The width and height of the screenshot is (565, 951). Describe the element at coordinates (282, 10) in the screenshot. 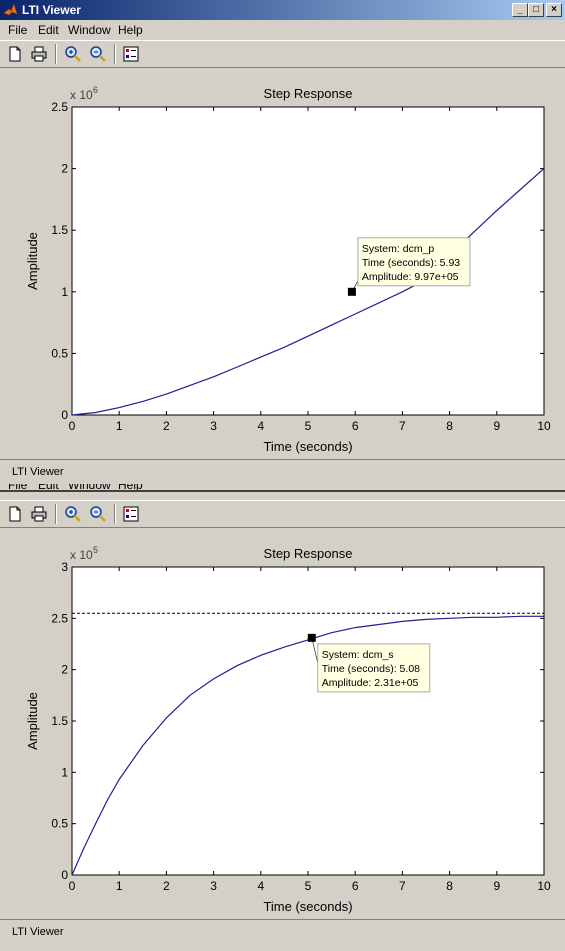

I see `window-titlebar: LTI Viewer _ □ ×` at that location.